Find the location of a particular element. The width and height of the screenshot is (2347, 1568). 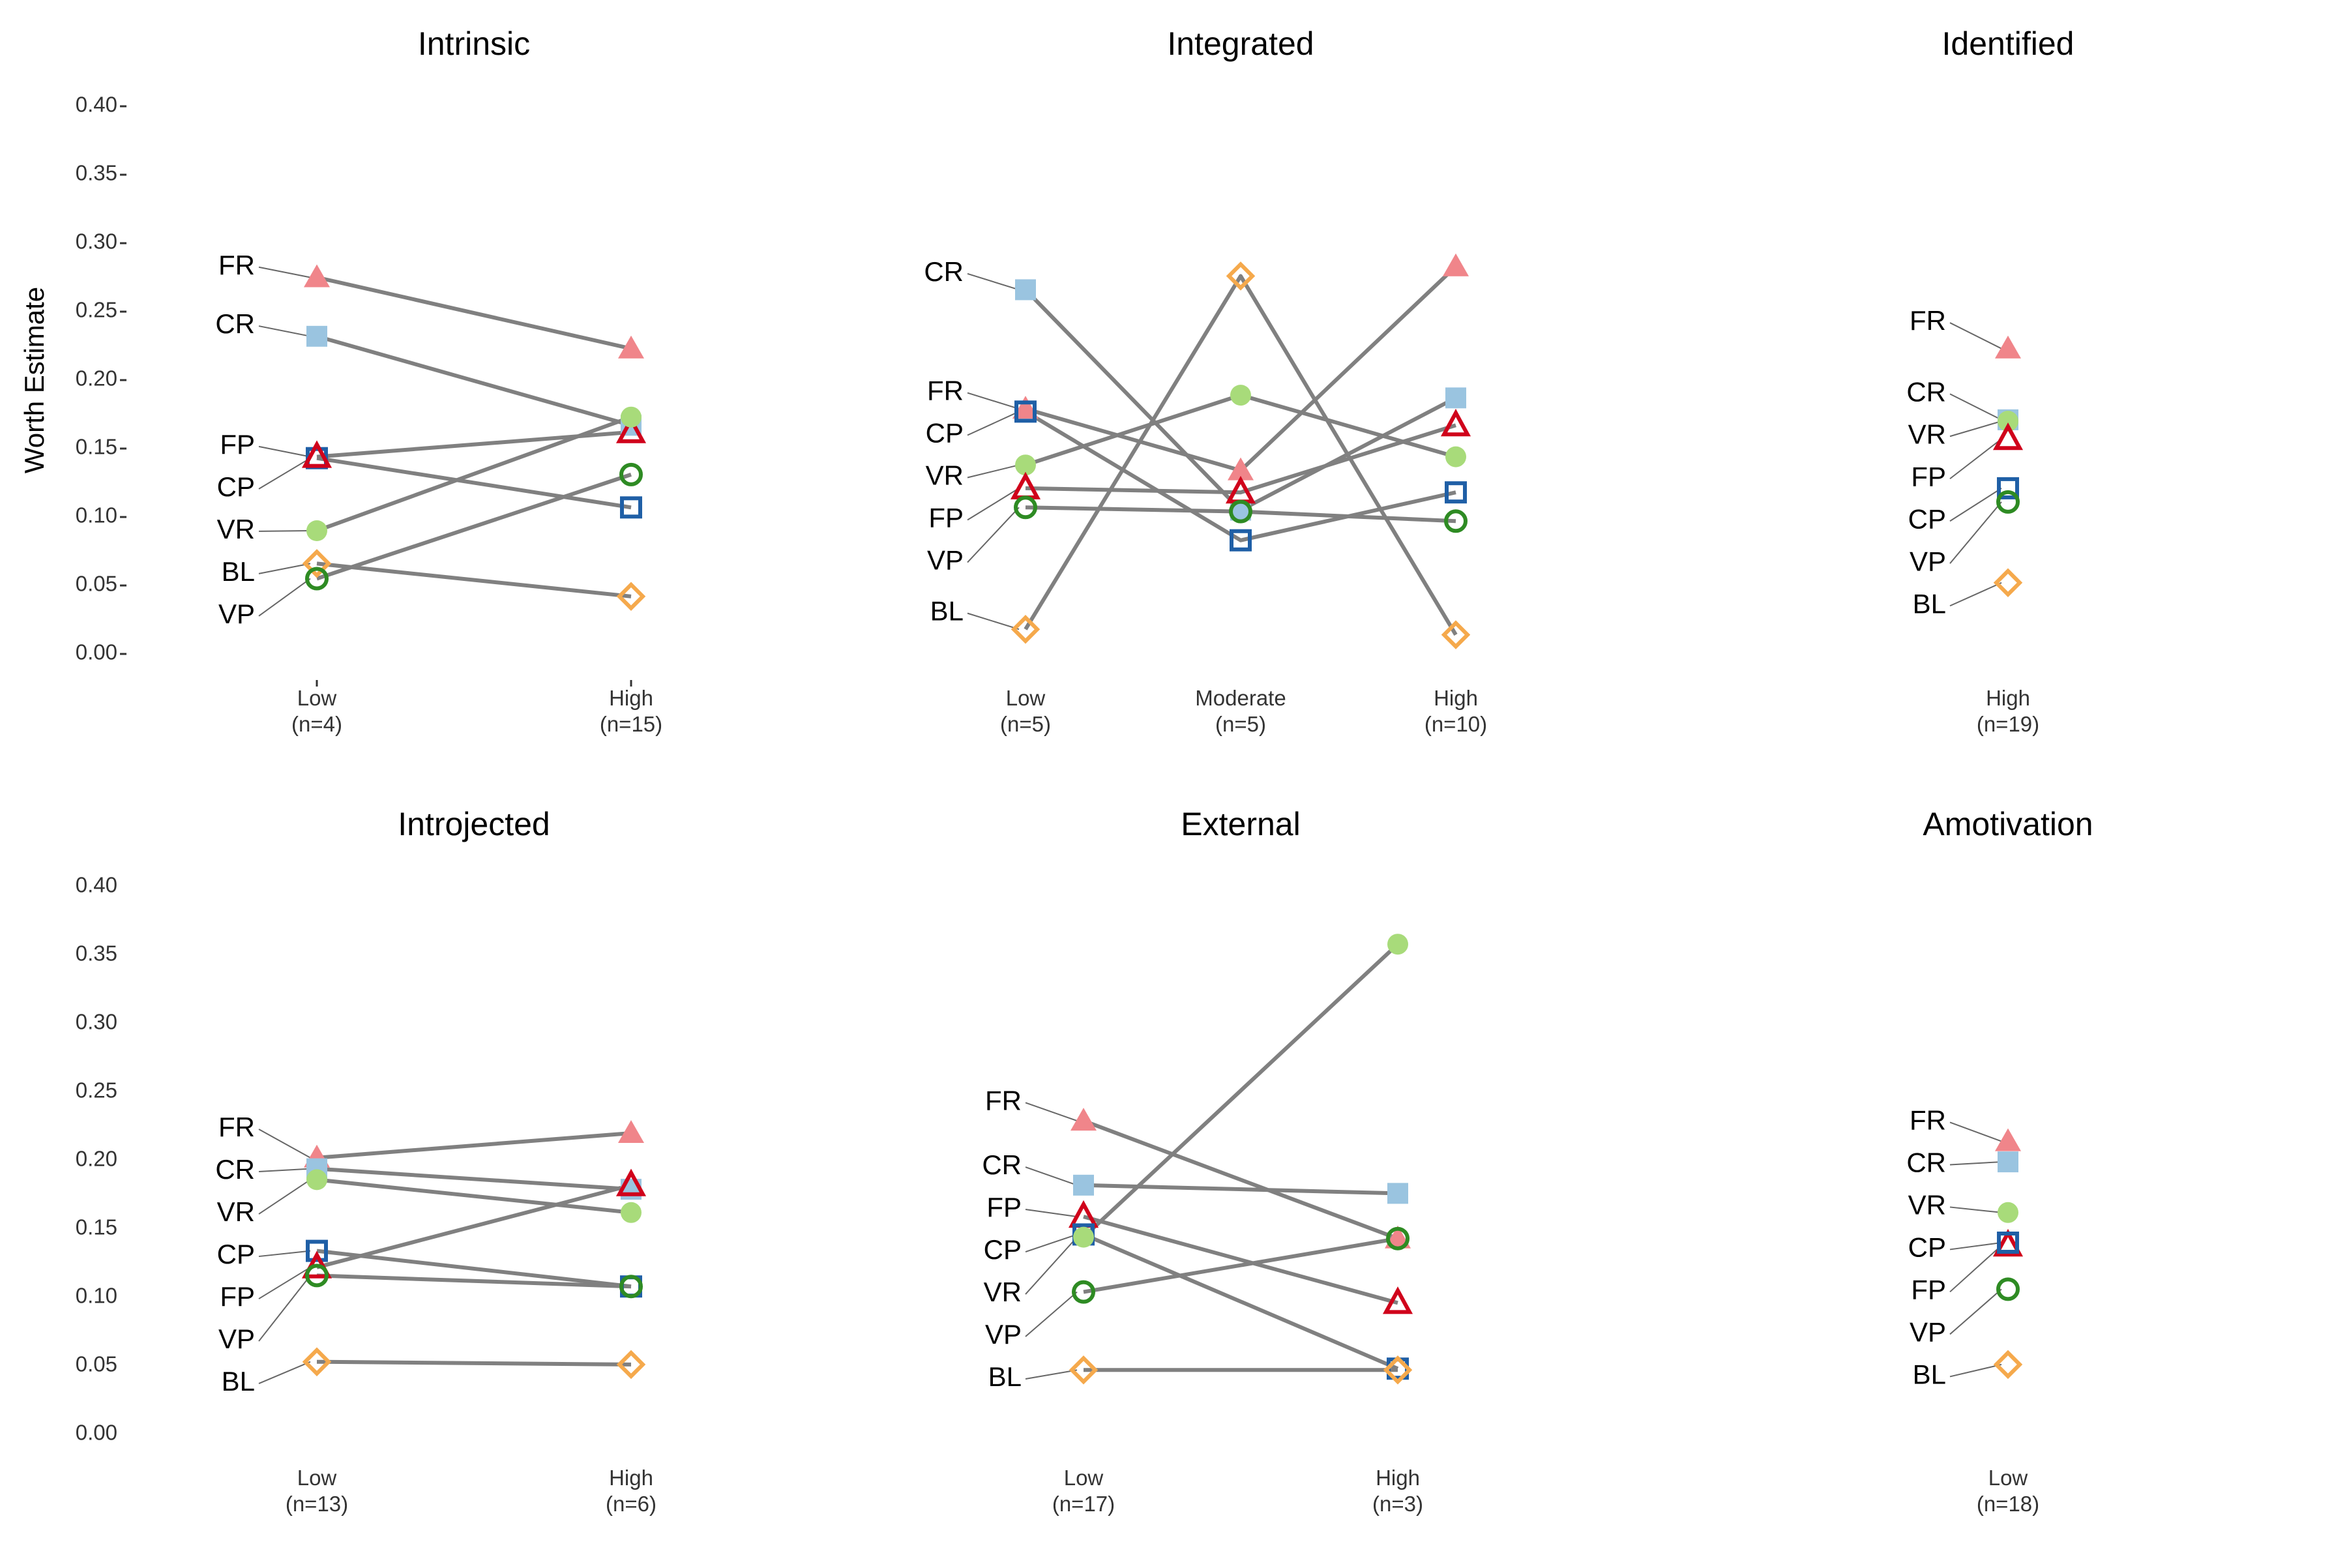

series-label-bl-amotivation: BL is located at coordinates (1929, 1375).